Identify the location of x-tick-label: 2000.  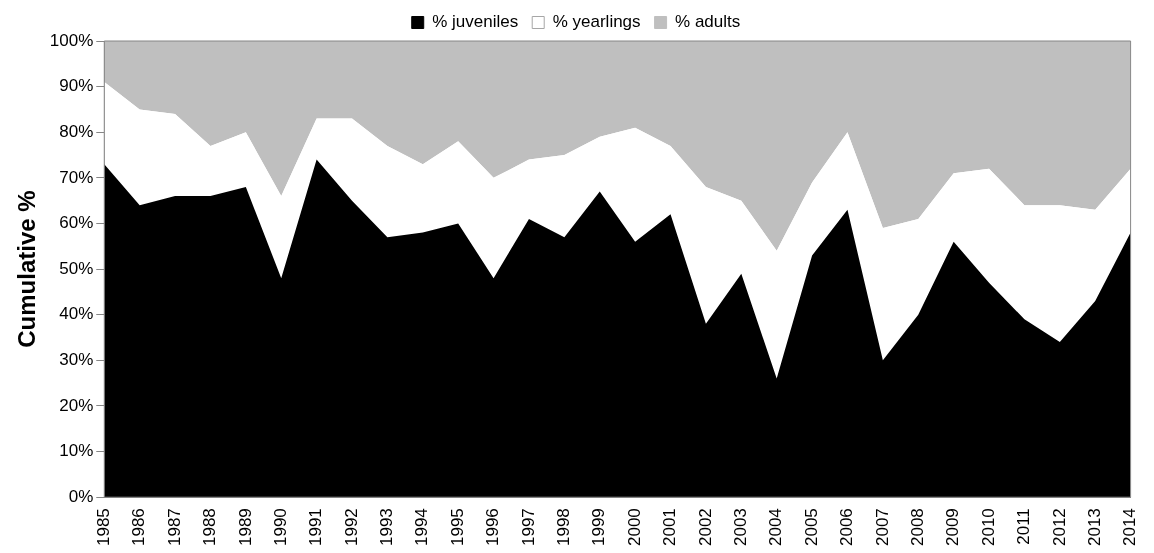
(634, 527).